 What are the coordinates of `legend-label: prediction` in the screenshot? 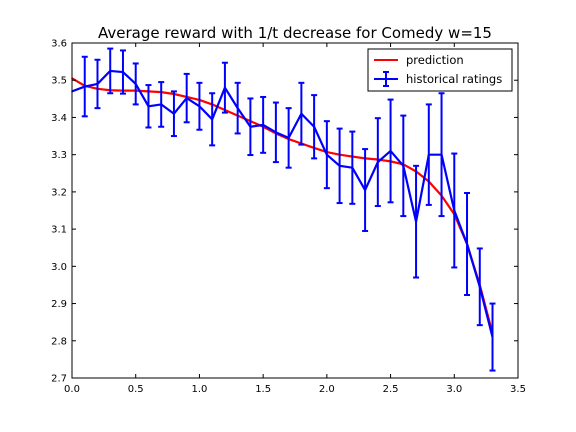 It's located at (435, 60).